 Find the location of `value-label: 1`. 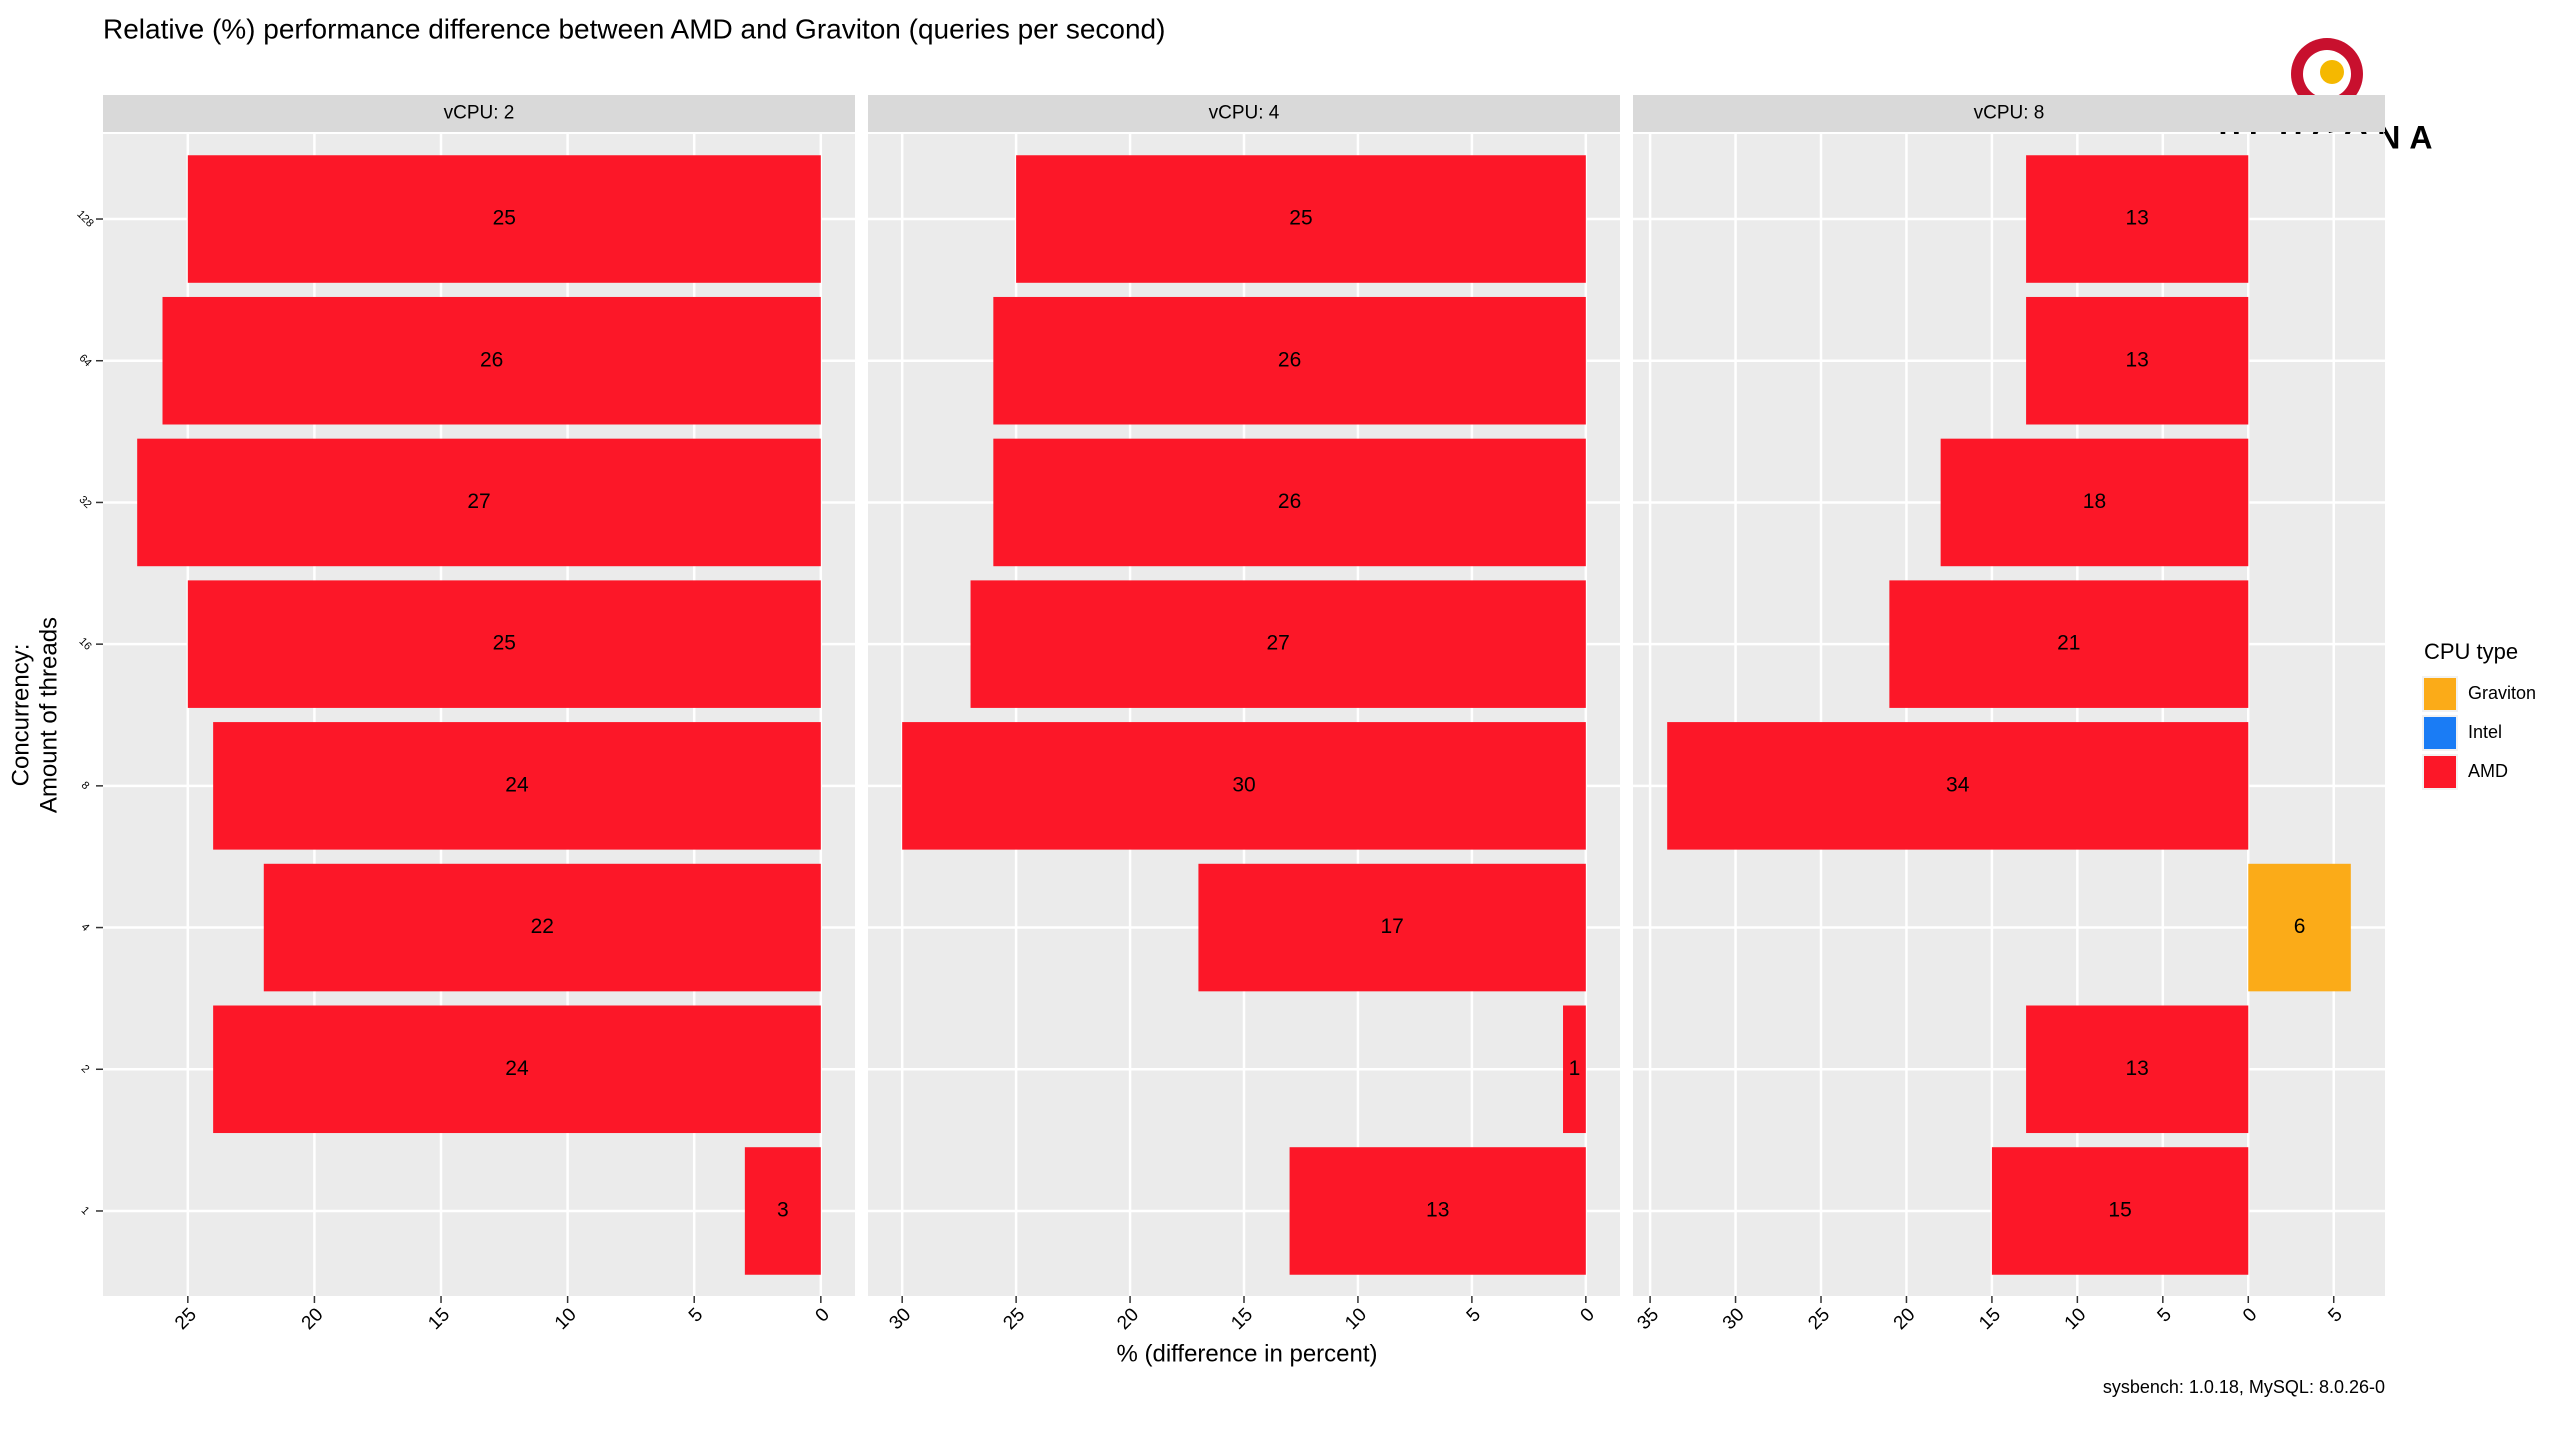

value-label: 1 is located at coordinates (1575, 1068).